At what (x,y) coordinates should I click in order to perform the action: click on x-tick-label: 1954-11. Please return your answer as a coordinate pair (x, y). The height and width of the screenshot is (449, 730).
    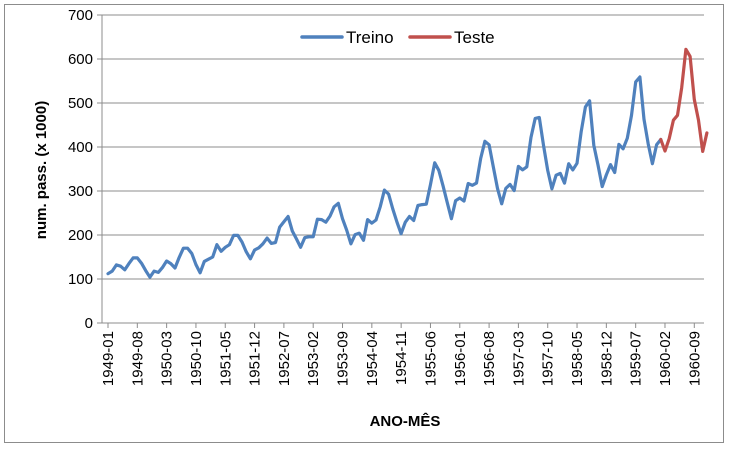
    Looking at the image, I should click on (401, 358).